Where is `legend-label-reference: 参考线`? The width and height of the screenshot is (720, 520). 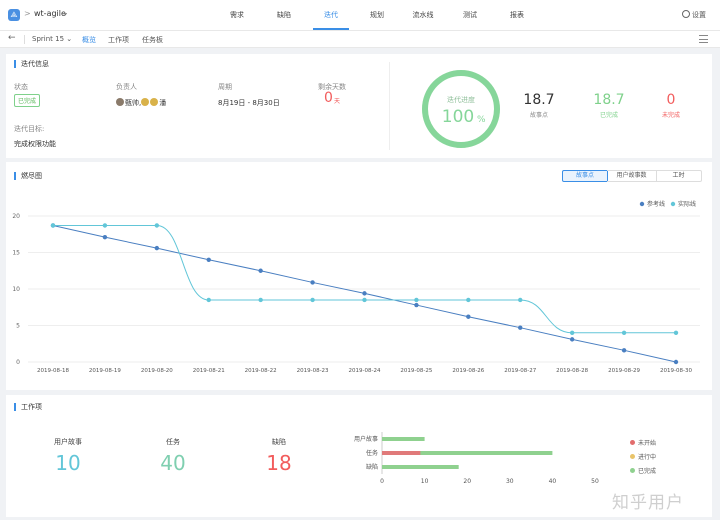 legend-label-reference: 参考线 is located at coordinates (656, 204).